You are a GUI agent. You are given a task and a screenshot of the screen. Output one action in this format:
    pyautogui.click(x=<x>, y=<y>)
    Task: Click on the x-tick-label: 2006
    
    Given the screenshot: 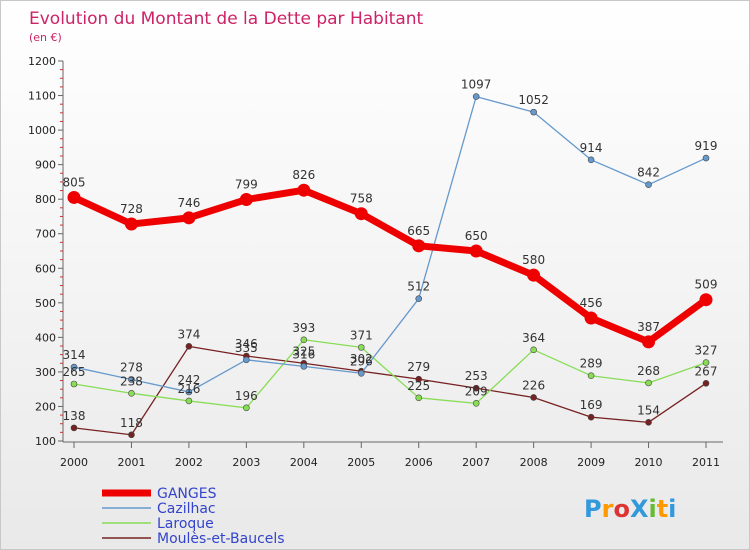 What is the action you would take?
    pyautogui.click(x=419, y=462)
    